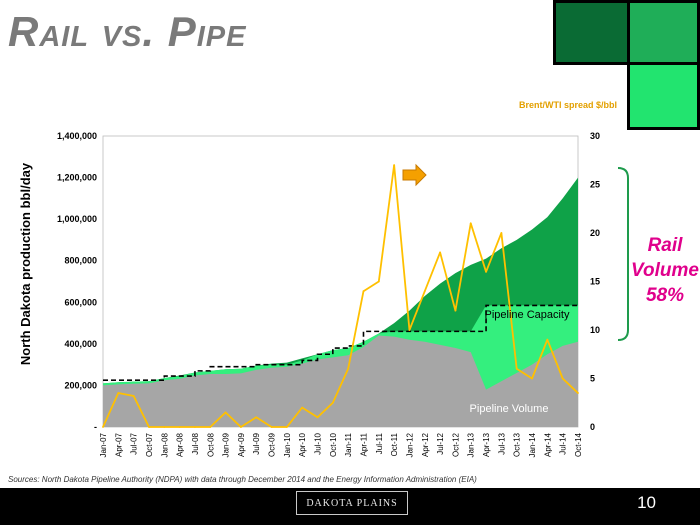  What do you see at coordinates (103, 444) in the screenshot?
I see `x-tick-label: Jan-07` at bounding box center [103, 444].